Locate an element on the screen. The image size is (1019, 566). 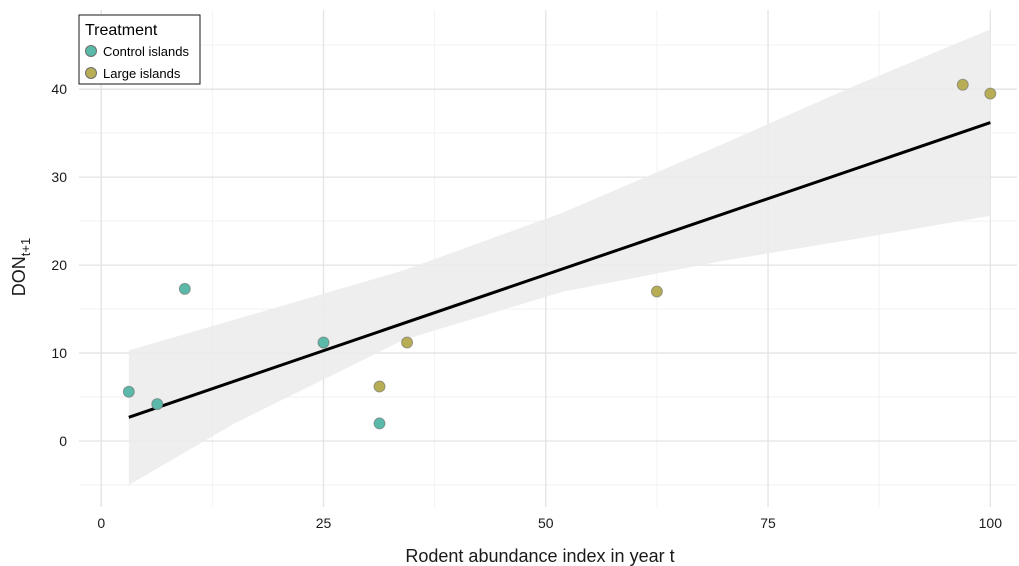
legend-label-large-islands: Large islands is located at coordinates (142, 73).